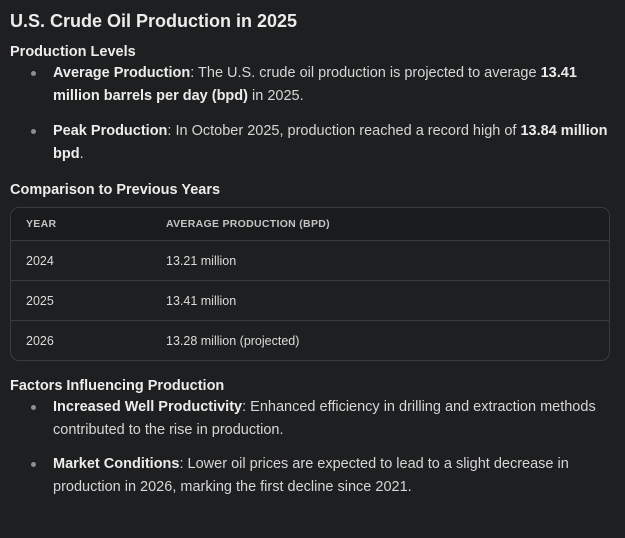 Image resolution: width=625 pixels, height=538 pixels. Describe the element at coordinates (73, 52) in the screenshot. I see `section-heading-production-levels: Production Levels` at that location.